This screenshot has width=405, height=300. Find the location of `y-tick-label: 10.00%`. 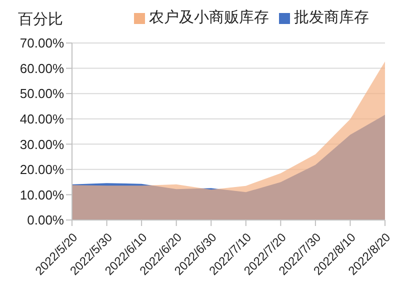

y-tick-label: 10.00% is located at coordinates (42, 194).